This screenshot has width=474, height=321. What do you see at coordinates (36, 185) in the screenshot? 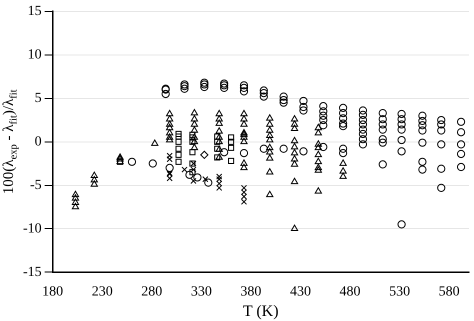
I see `y-tick-label: -5` at bounding box center [36, 185].